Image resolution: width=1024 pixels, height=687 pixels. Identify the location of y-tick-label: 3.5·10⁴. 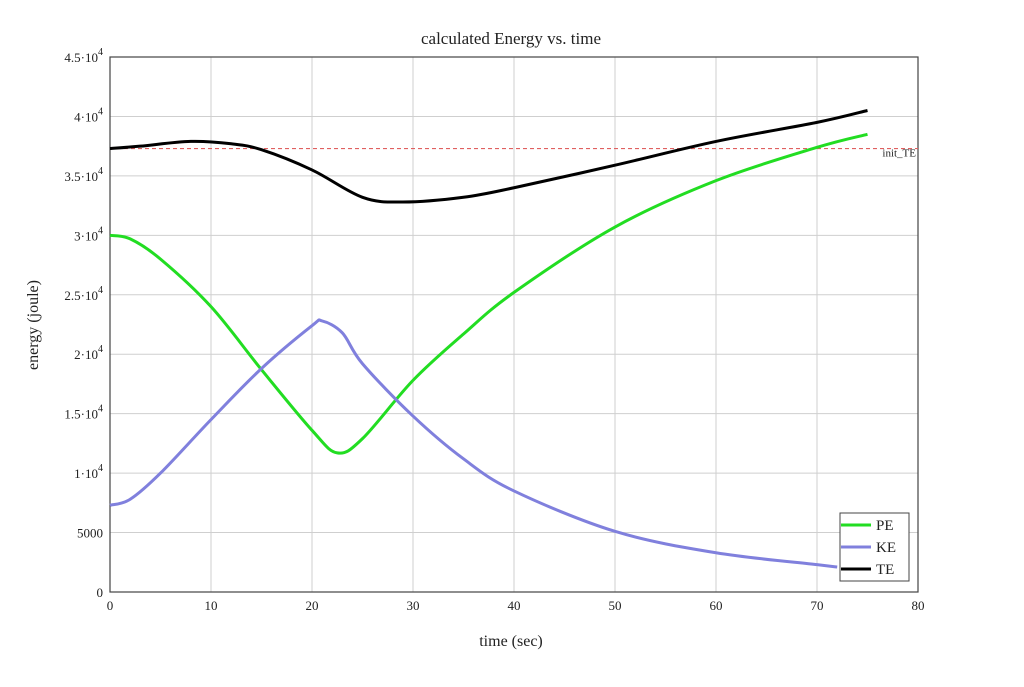
(83, 175).